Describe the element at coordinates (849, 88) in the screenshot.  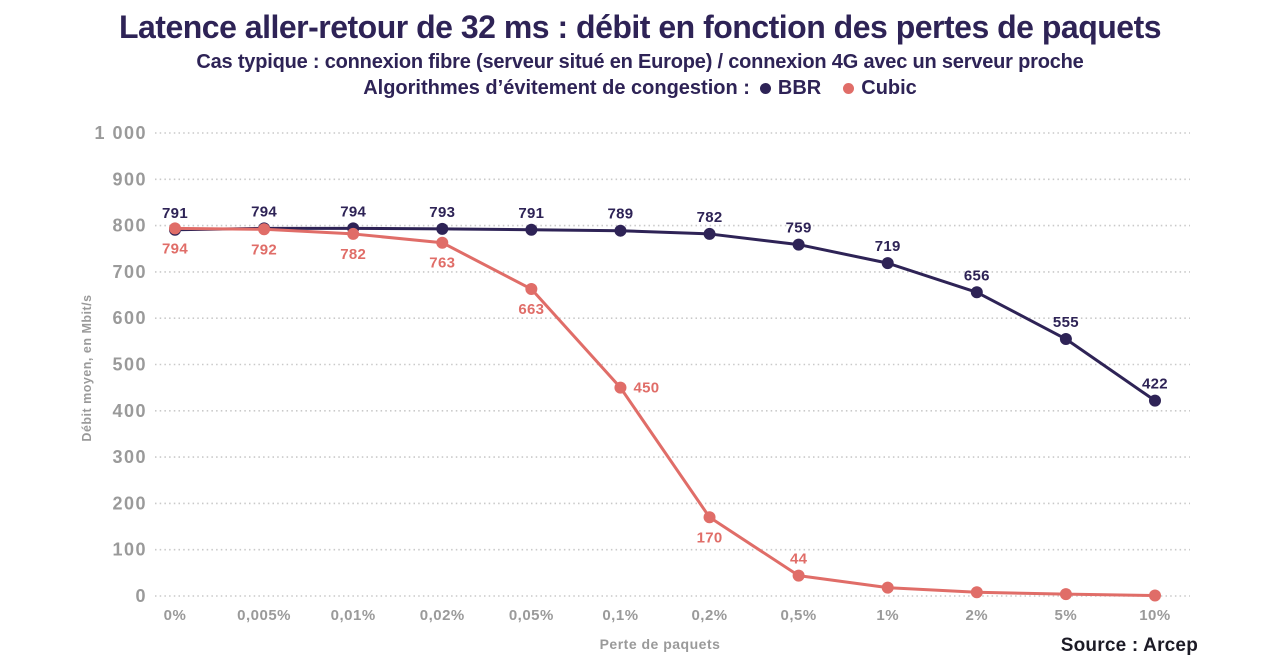
I see `cubic-dot-icon` at that location.